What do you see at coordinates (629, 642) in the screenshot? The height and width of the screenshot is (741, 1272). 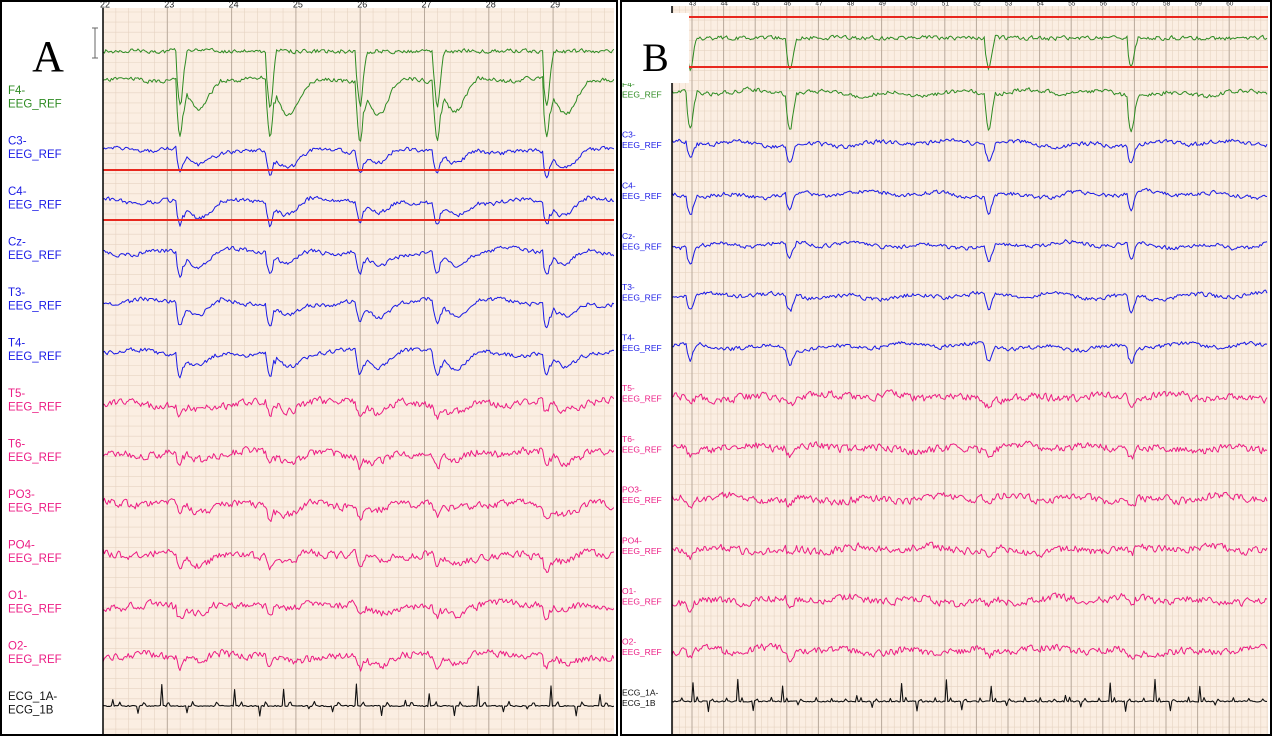 I see `channel-name-label: O2-` at bounding box center [629, 642].